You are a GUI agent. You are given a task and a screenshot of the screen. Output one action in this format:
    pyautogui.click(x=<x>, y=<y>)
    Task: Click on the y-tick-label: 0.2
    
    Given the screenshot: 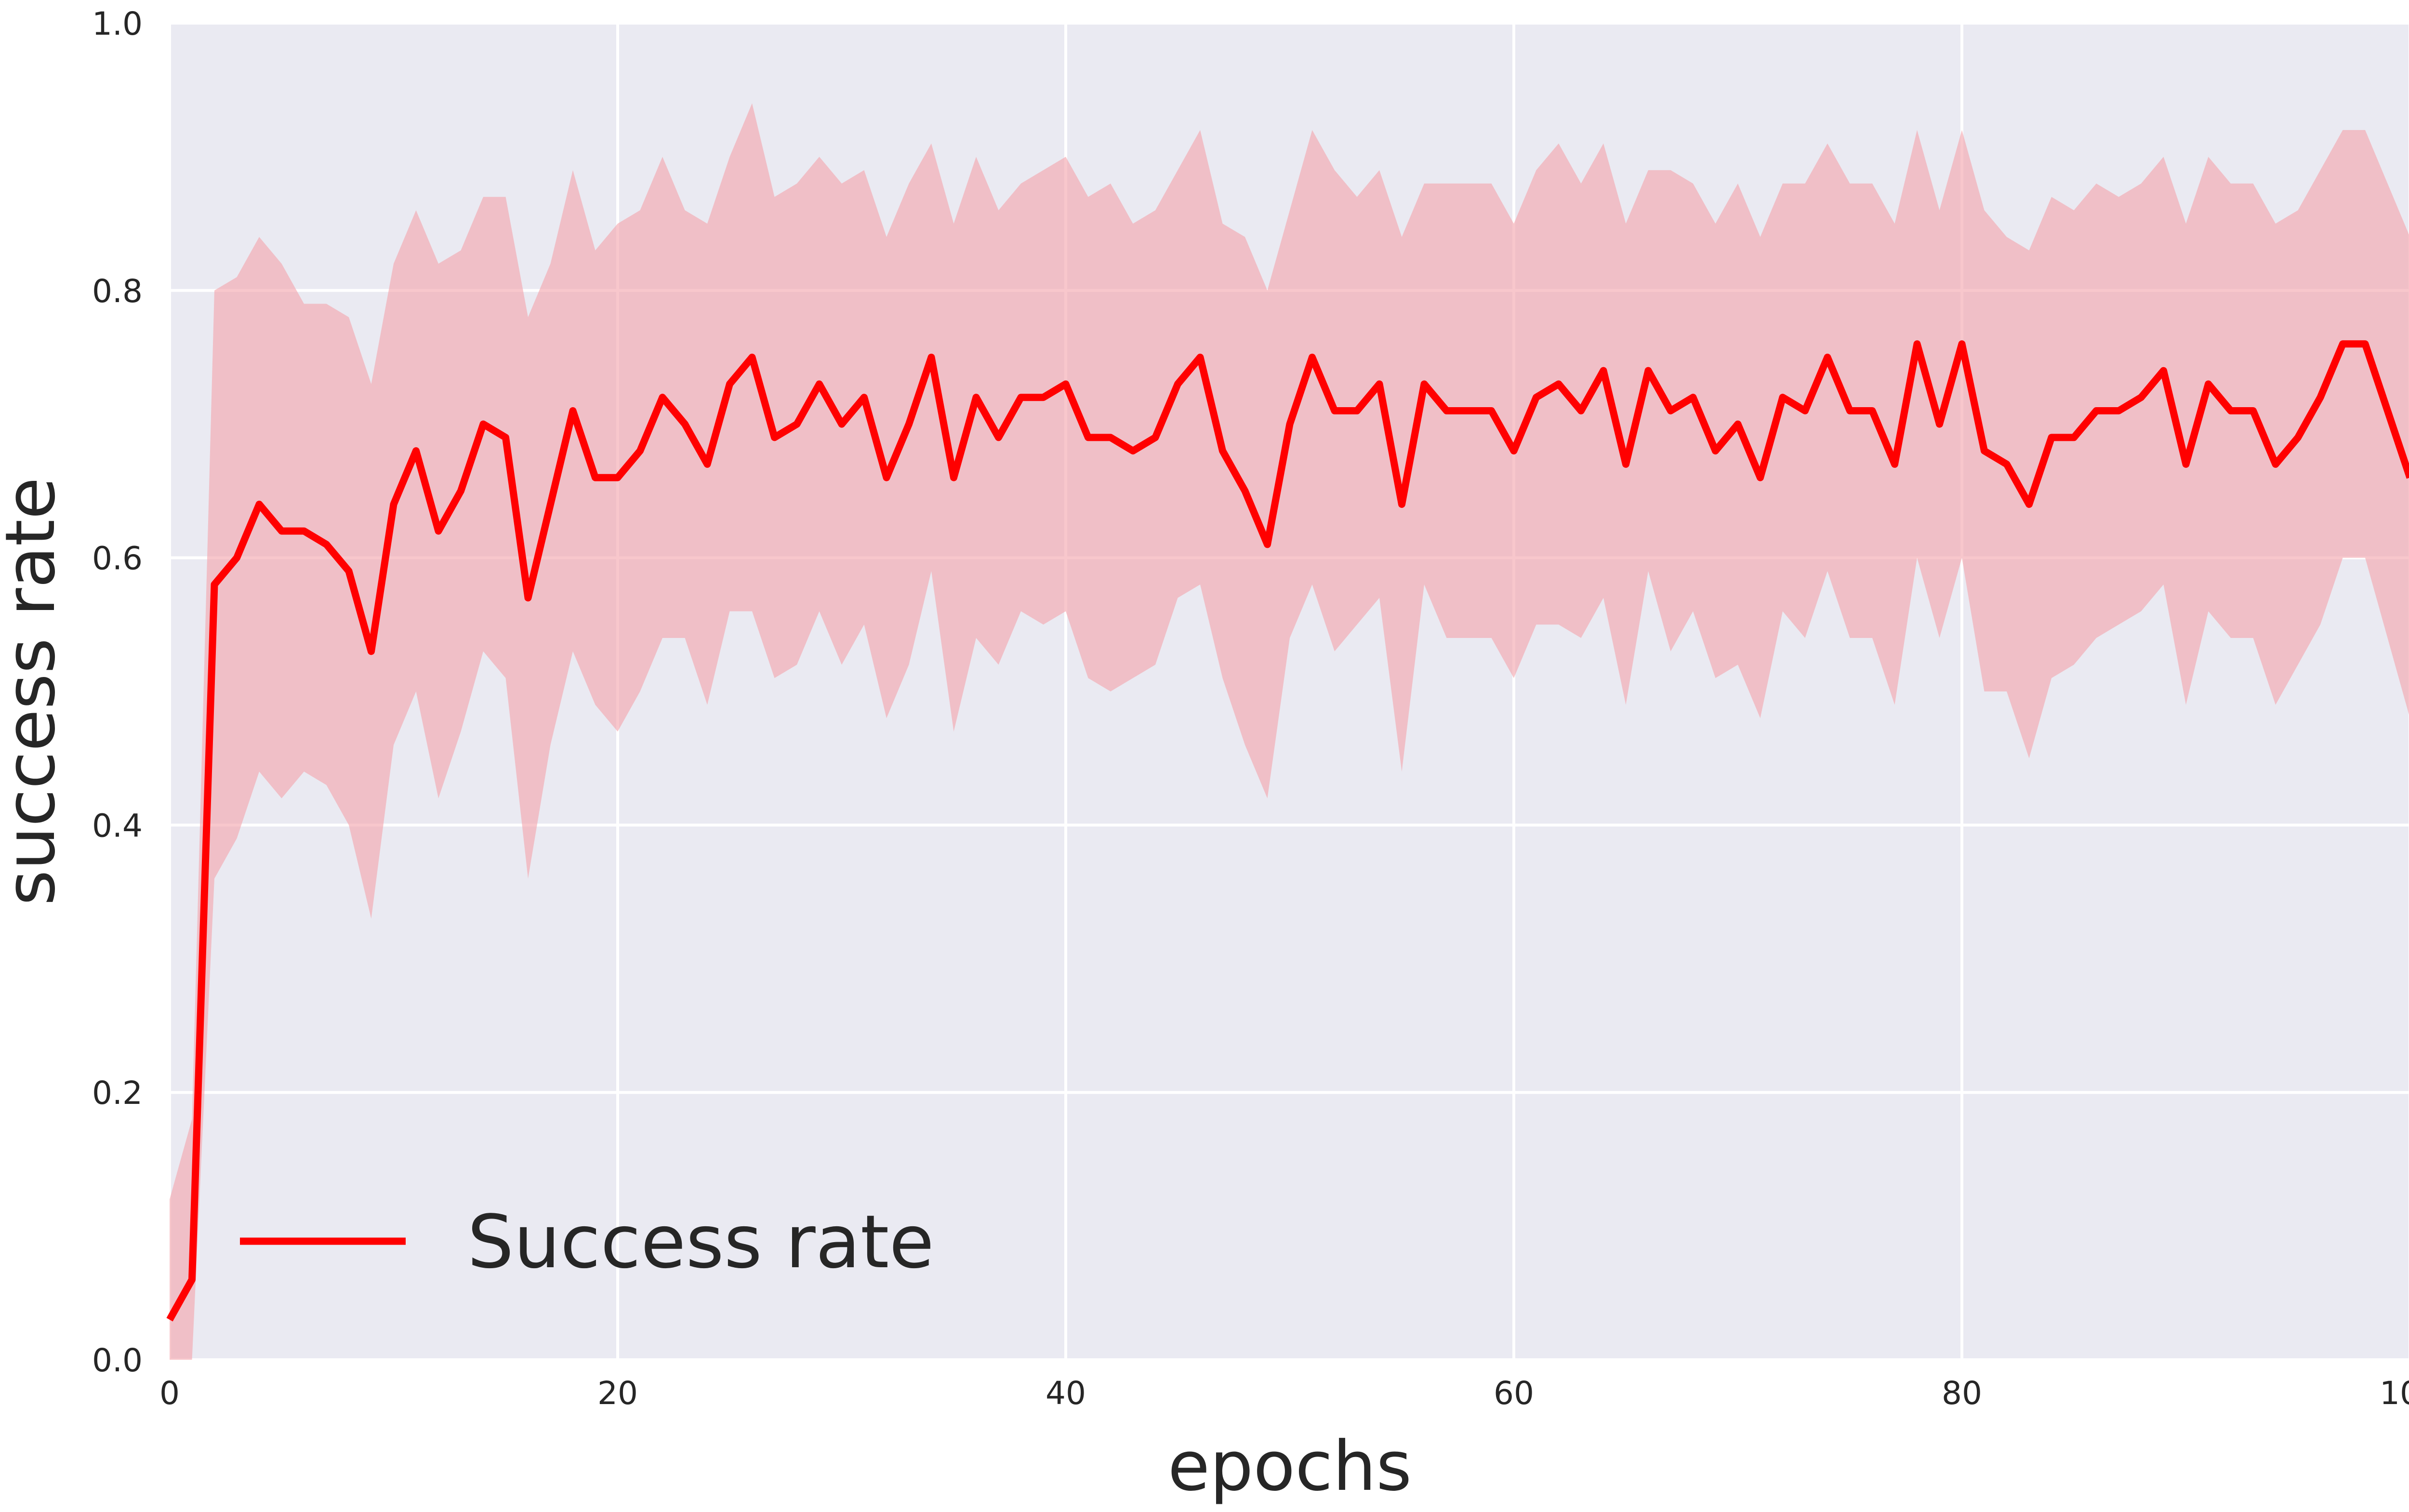 What is the action you would take?
    pyautogui.click(x=117, y=1093)
    